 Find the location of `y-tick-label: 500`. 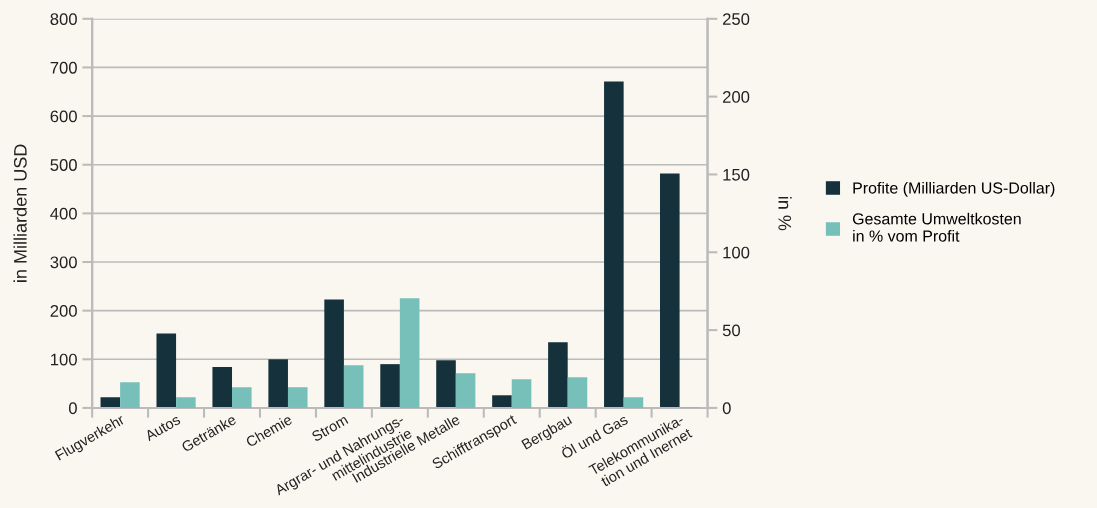

y-tick-label: 500 is located at coordinates (63, 165).